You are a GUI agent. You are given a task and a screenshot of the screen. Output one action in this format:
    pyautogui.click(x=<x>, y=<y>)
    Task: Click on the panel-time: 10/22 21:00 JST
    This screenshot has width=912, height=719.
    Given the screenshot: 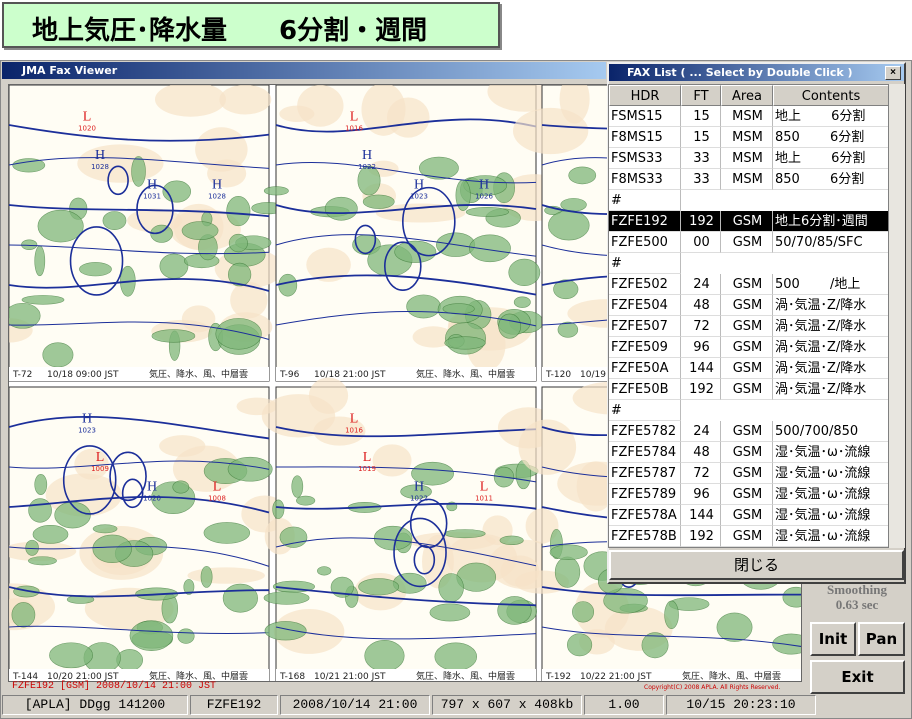 What is the action you would take?
    pyautogui.click(x=616, y=677)
    